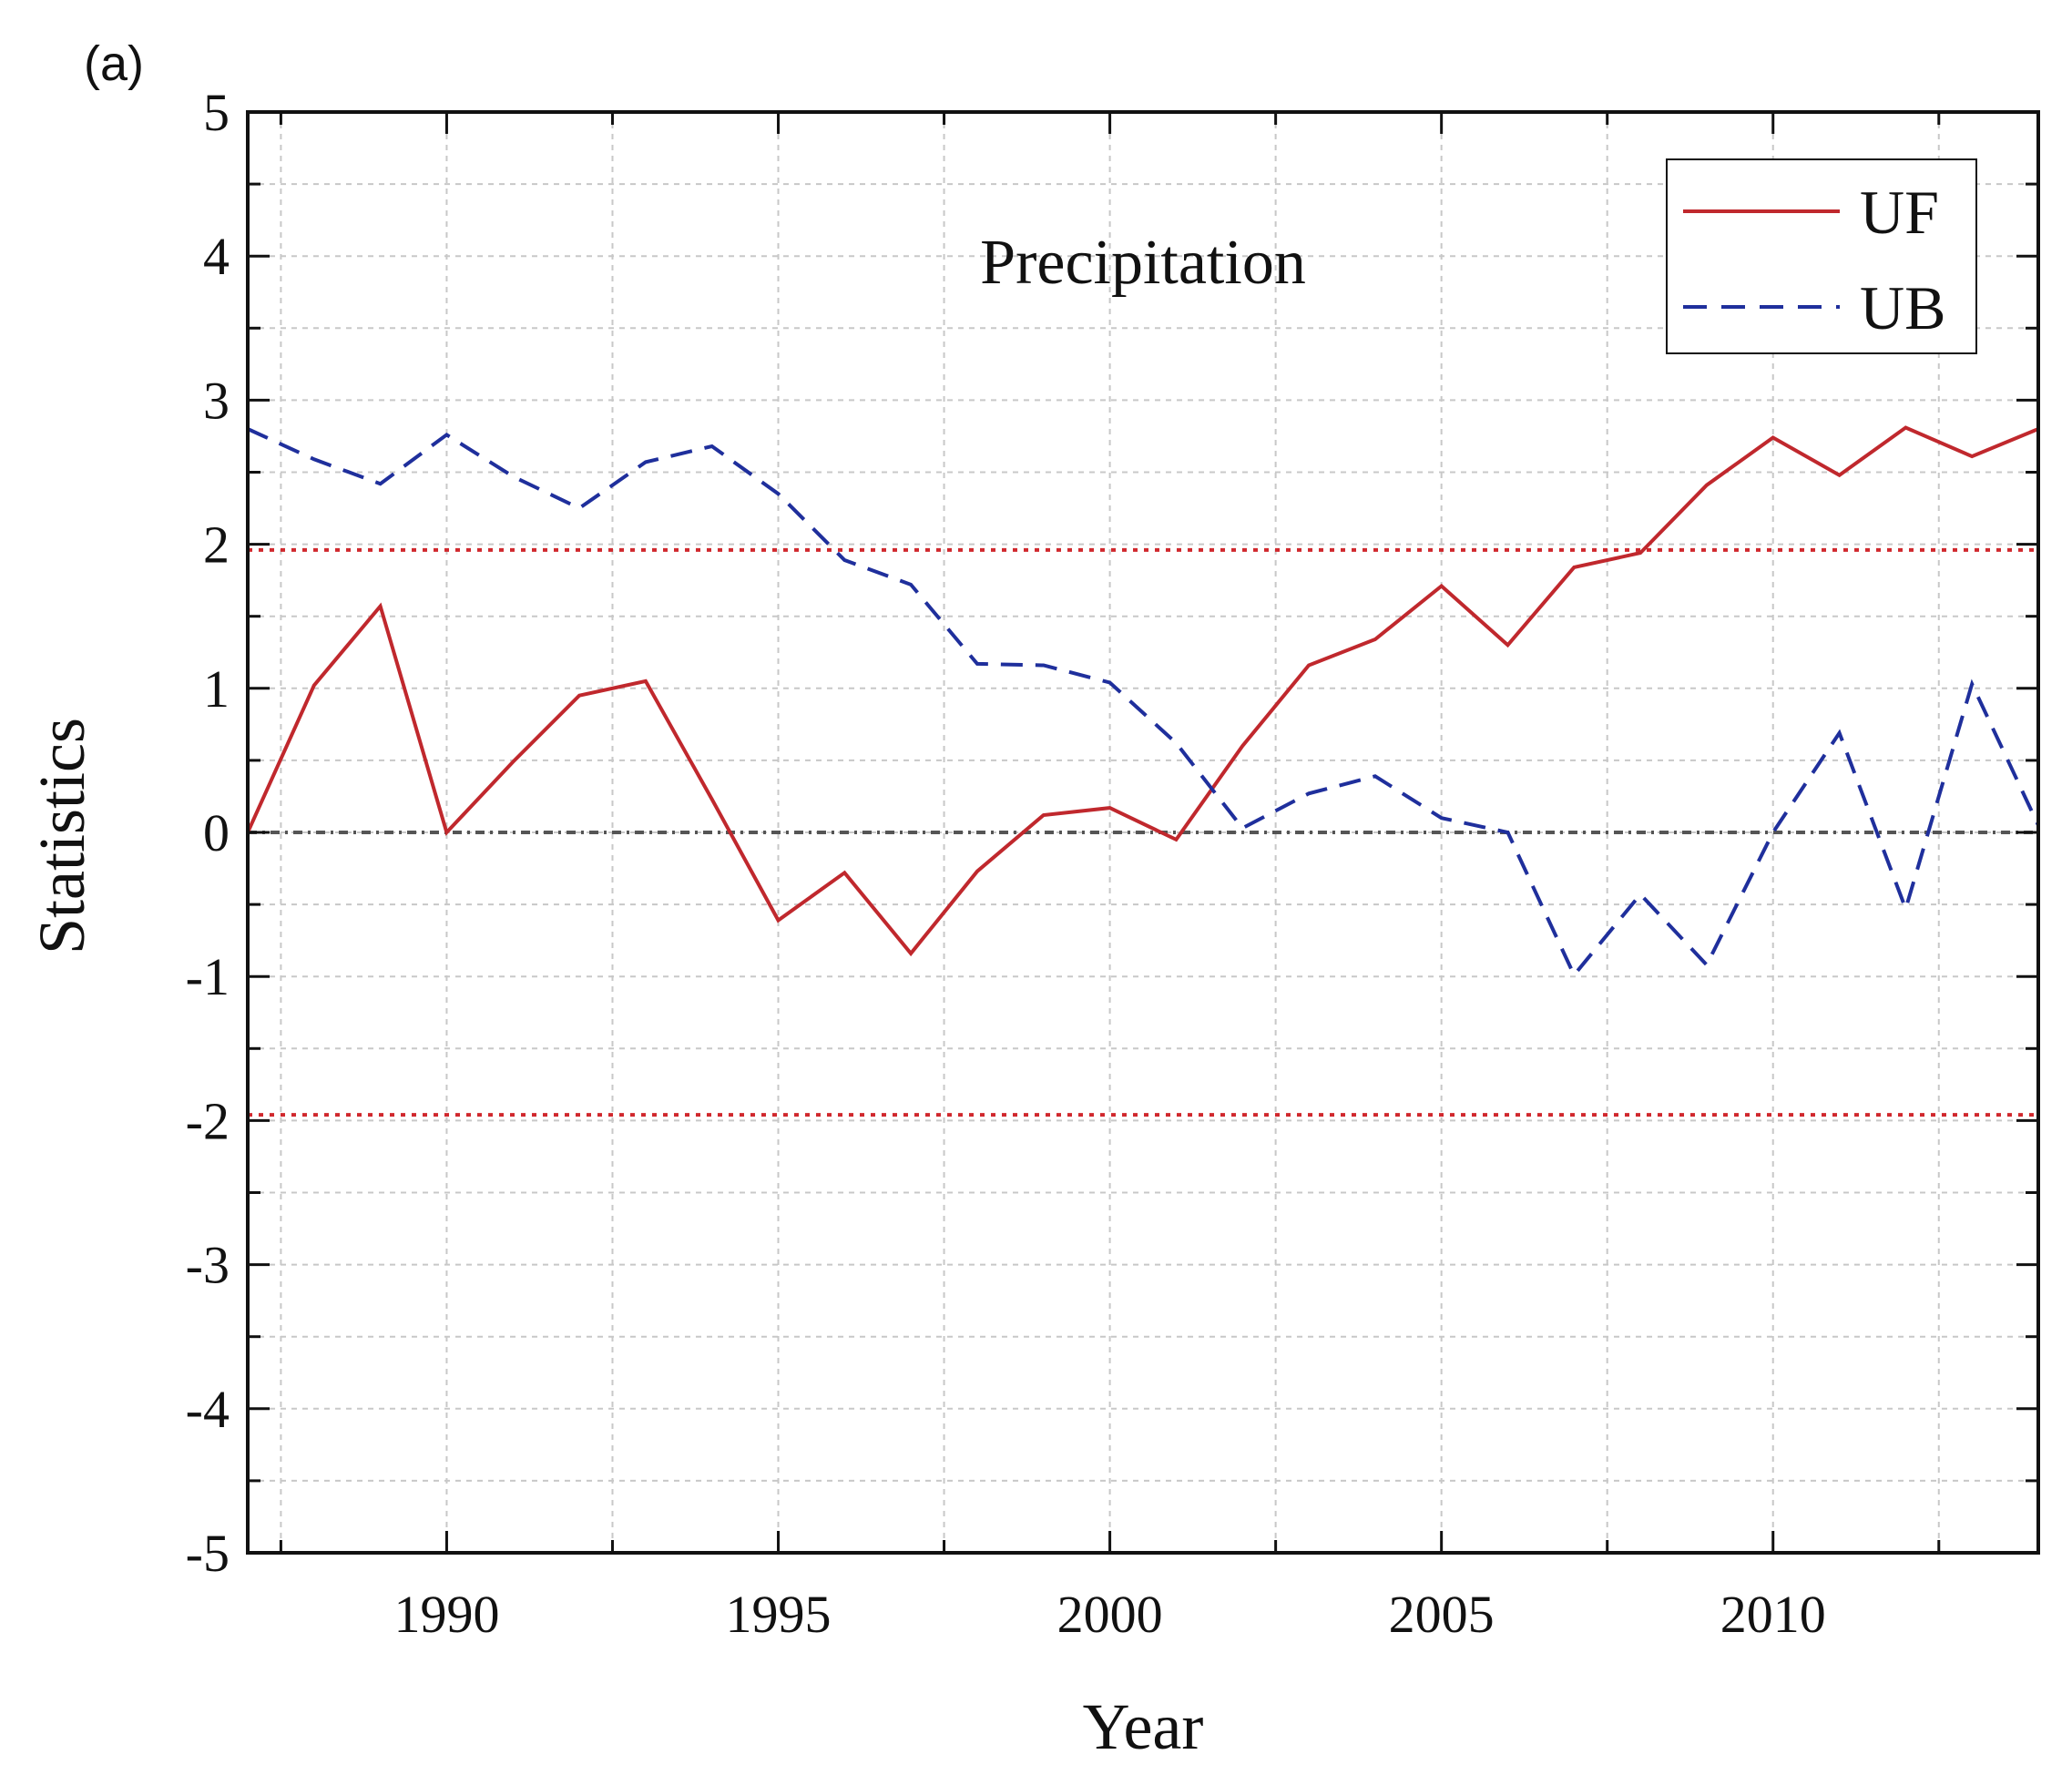 This screenshot has width=2072, height=1775. Describe the element at coordinates (1442, 1615) in the screenshot. I see `x-tick-label: 2005` at that location.